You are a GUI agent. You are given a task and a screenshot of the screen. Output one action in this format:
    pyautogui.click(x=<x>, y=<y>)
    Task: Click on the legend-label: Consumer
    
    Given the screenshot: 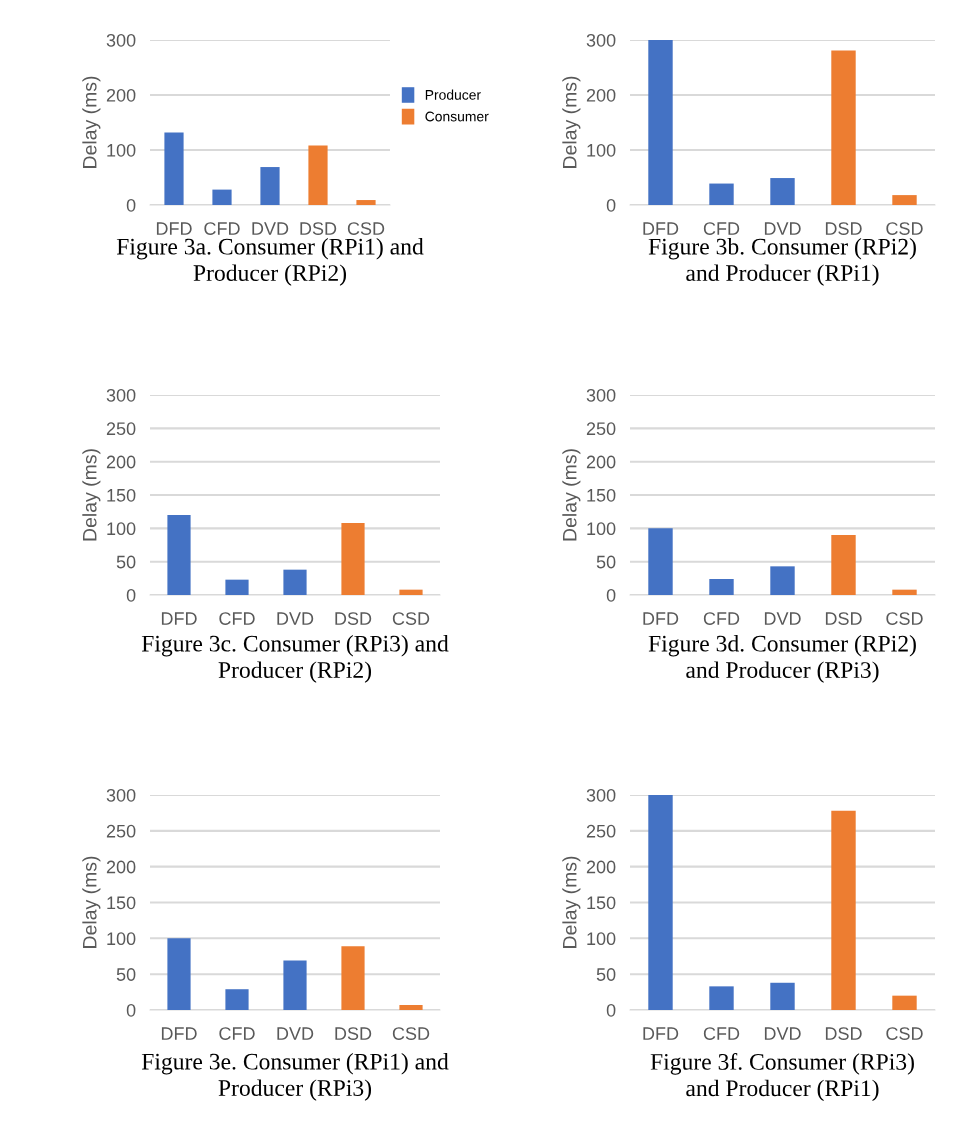 What is the action you would take?
    pyautogui.click(x=457, y=116)
    